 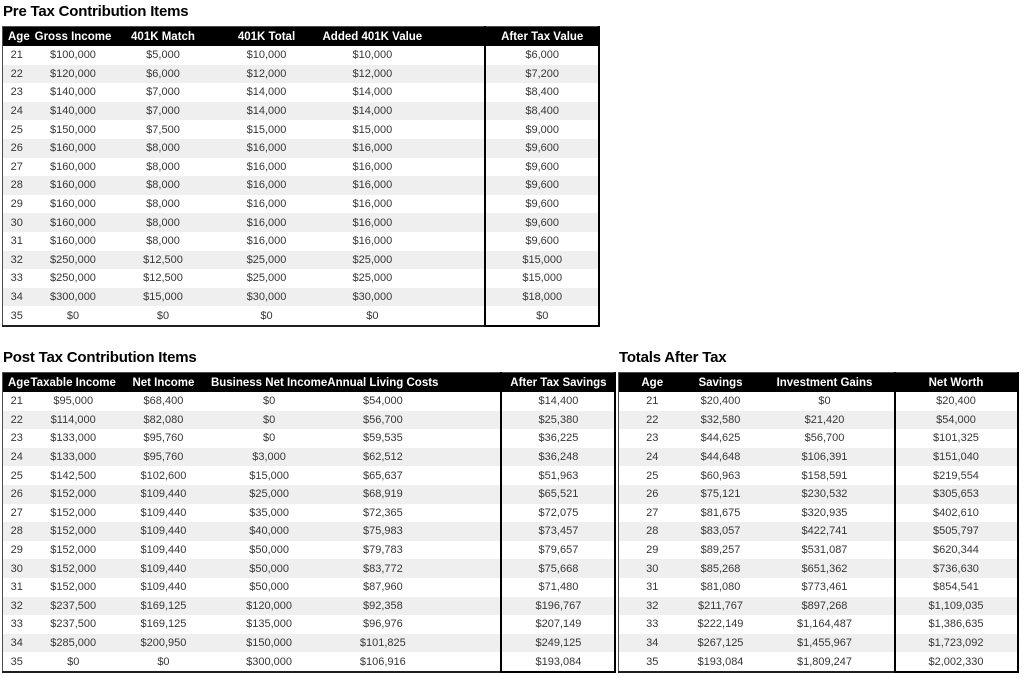 I want to click on value-cell: $50,000, so click(x=269, y=587).